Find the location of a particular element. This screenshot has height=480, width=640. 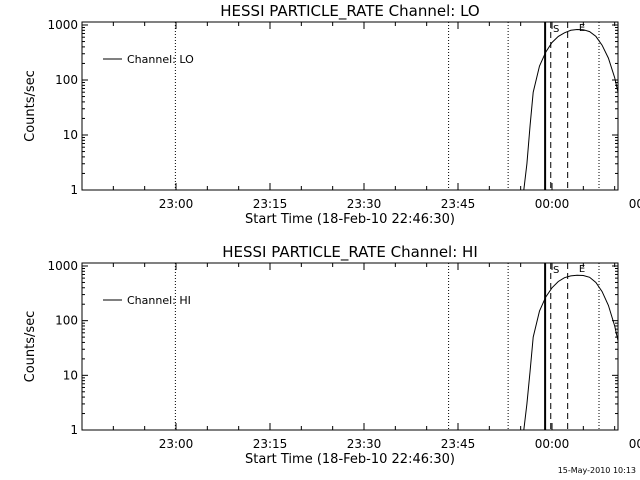

footer-timestamp: 15-May-2010 10:13 is located at coordinates (596, 470).